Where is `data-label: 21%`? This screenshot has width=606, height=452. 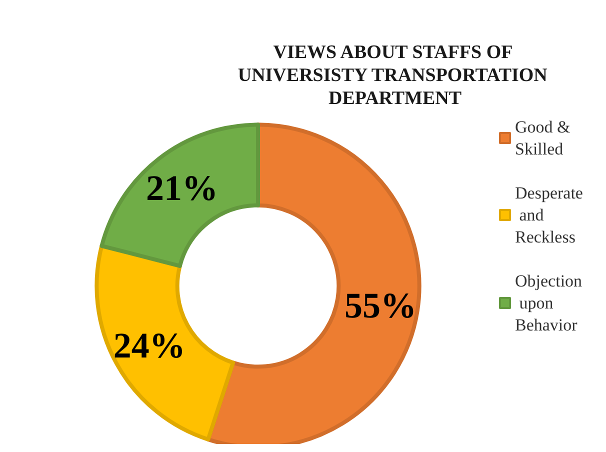 data-label: 21% is located at coordinates (182, 188).